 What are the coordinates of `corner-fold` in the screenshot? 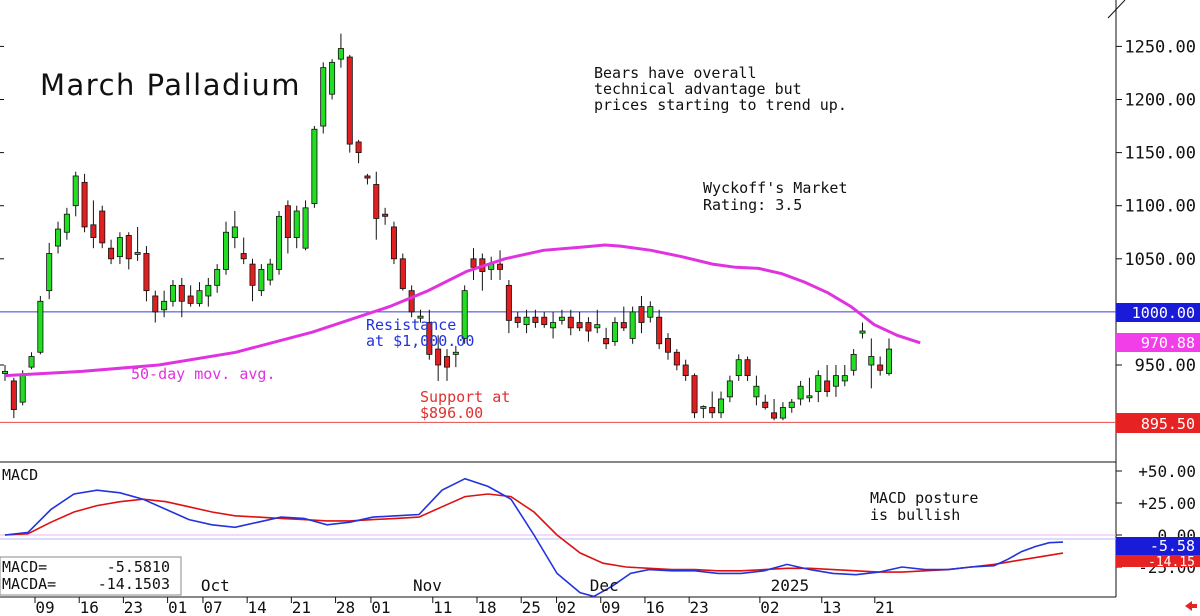 It's located at (1191, 9).